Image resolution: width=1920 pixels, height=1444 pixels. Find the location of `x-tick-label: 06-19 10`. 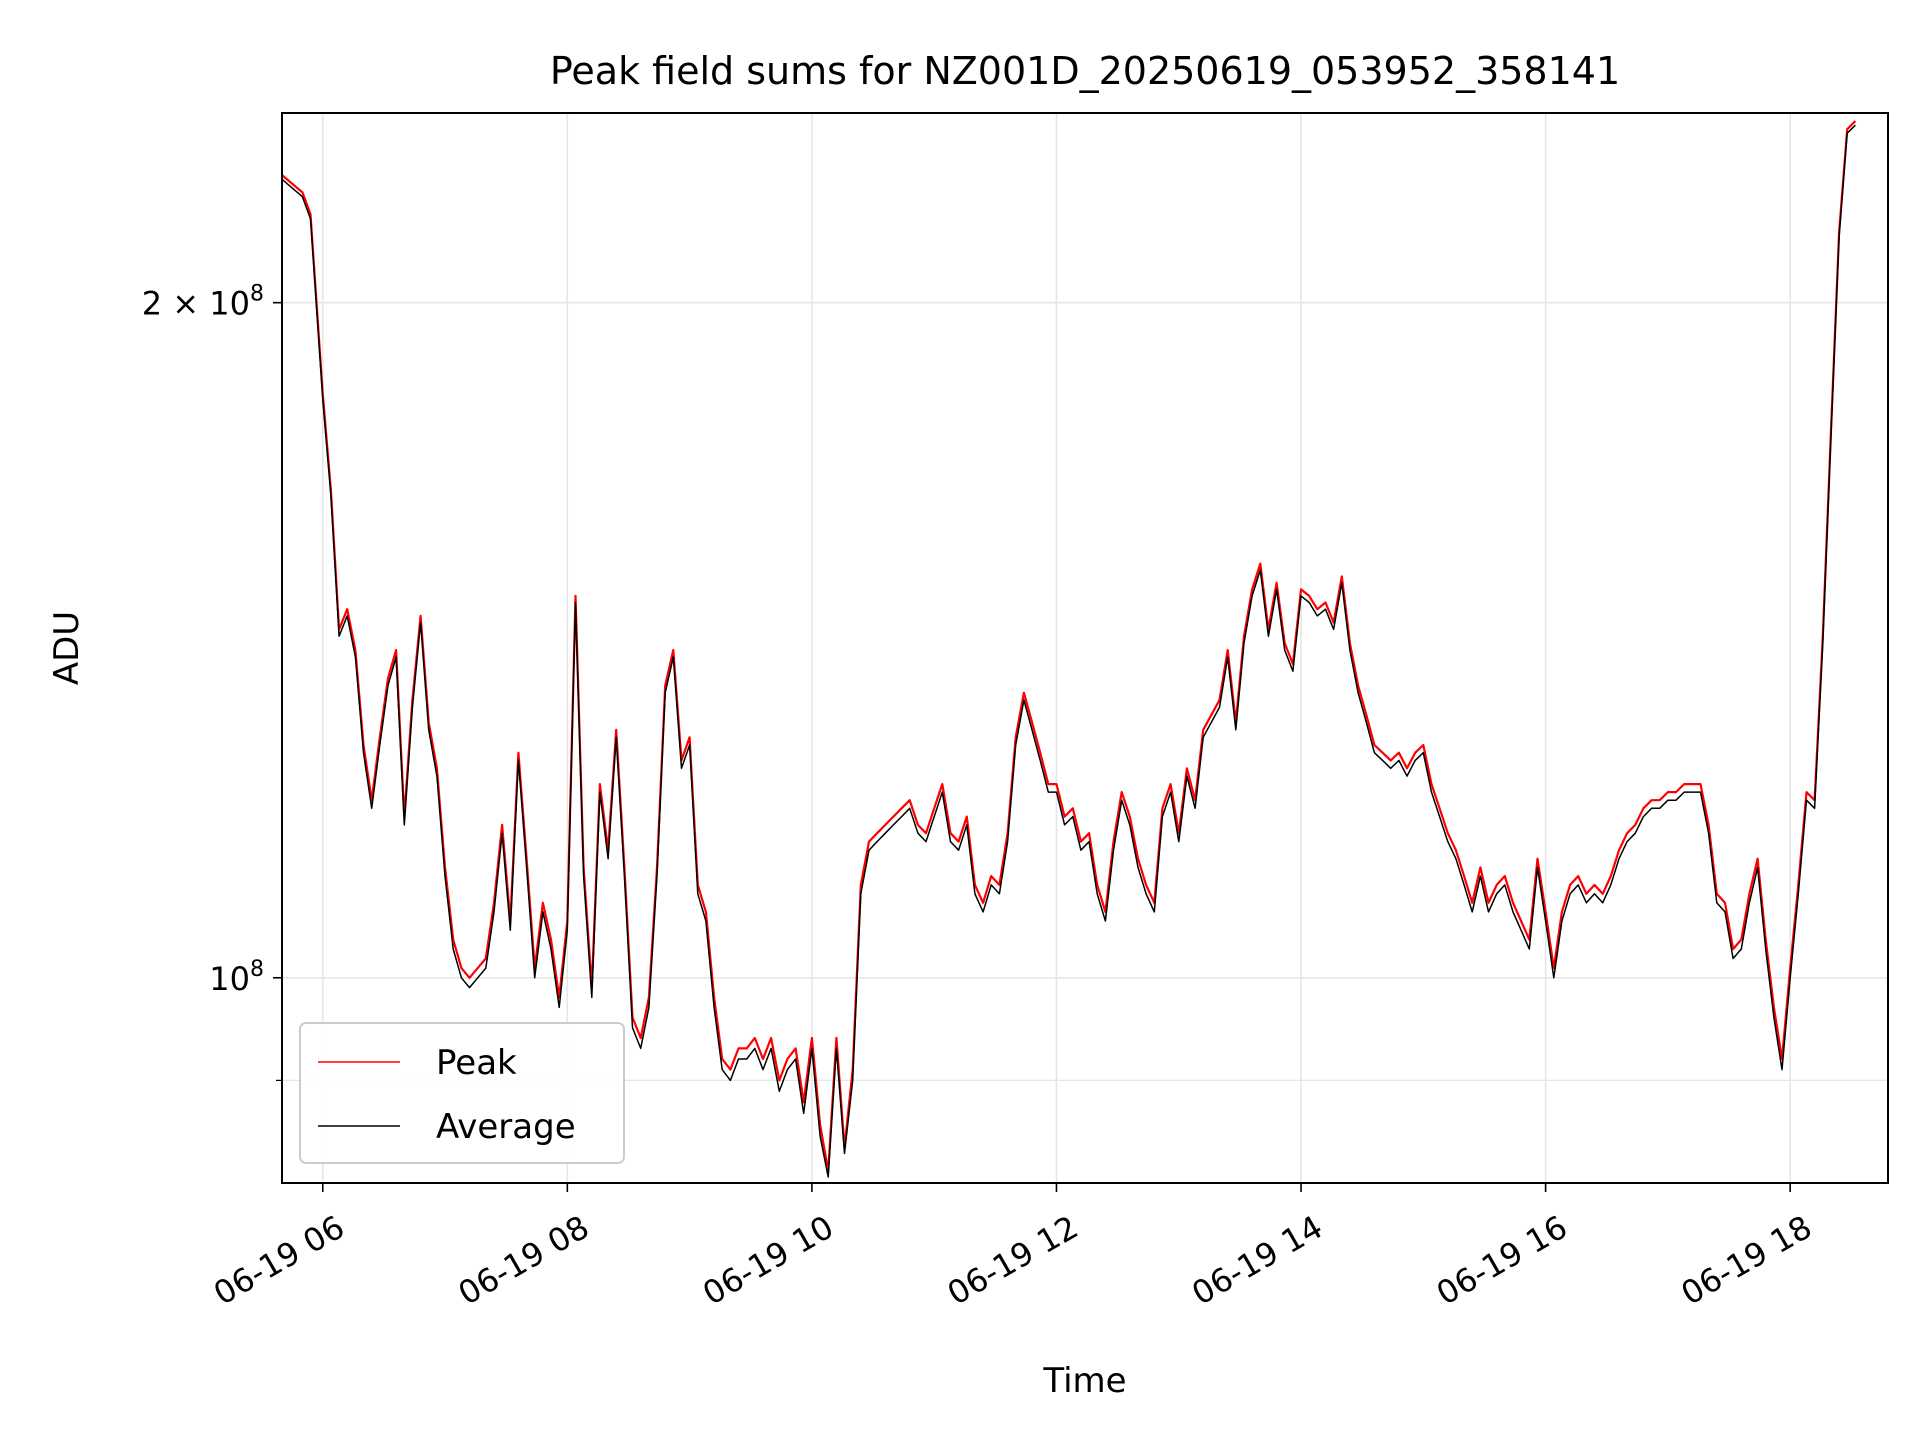

x-tick-label: 06-19 10 is located at coordinates (768, 1260).